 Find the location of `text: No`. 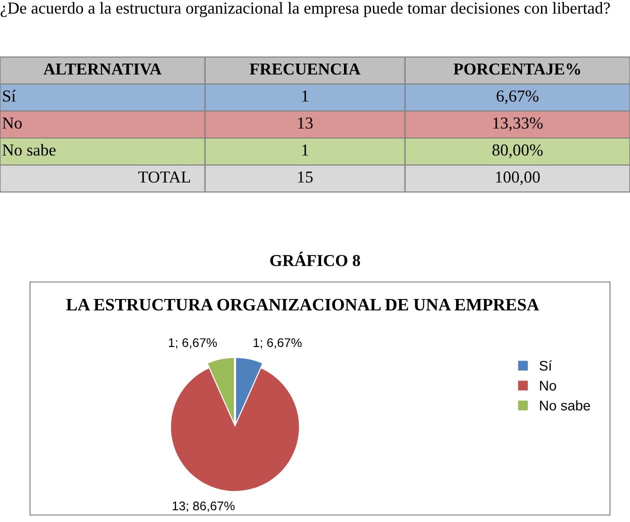

text: No is located at coordinates (12, 123).